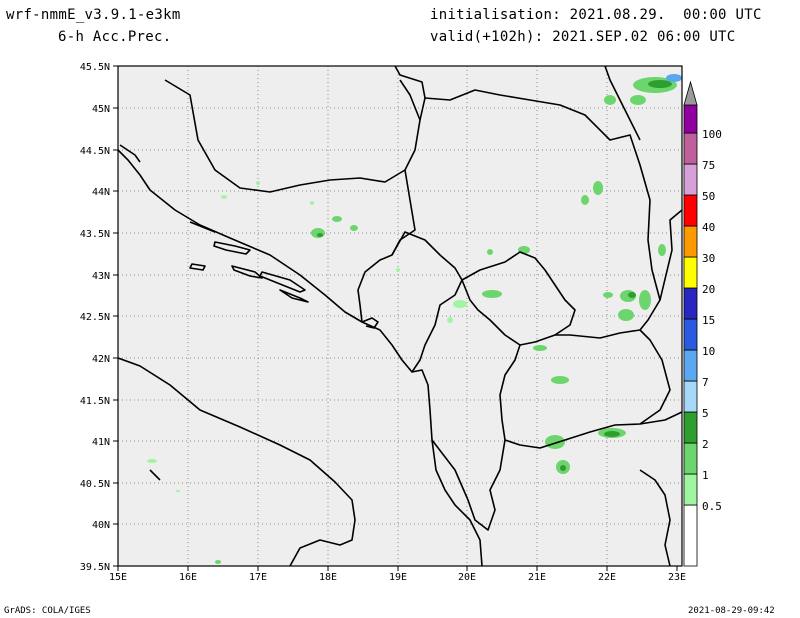  I want to click on lat-label: 44.5N, so click(95, 151).